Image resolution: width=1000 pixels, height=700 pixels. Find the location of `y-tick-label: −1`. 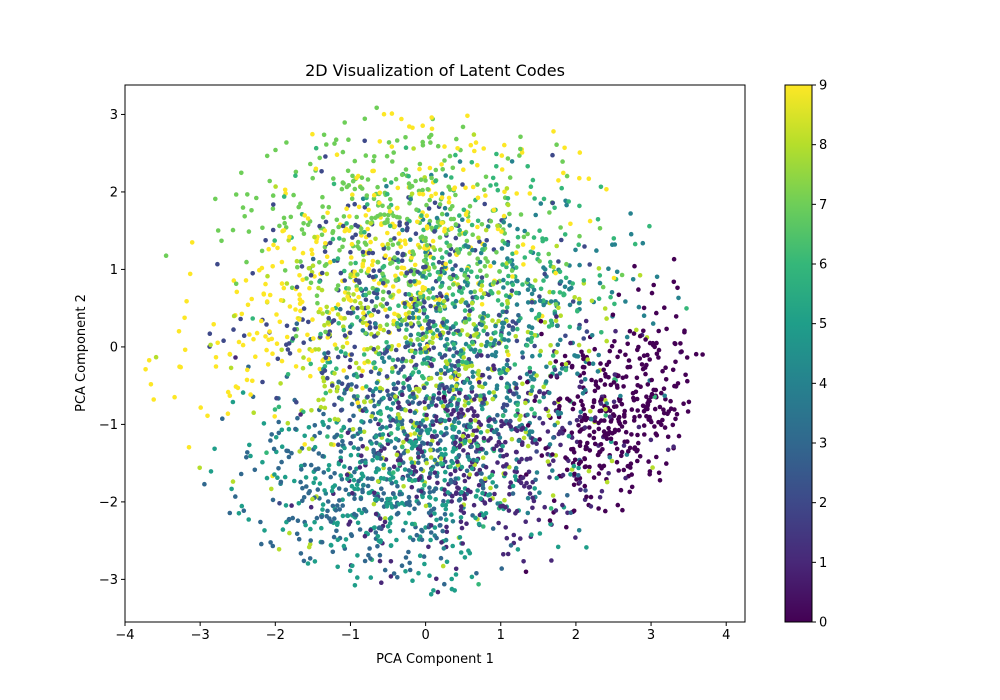

y-tick-label: −1 is located at coordinates (108, 425).